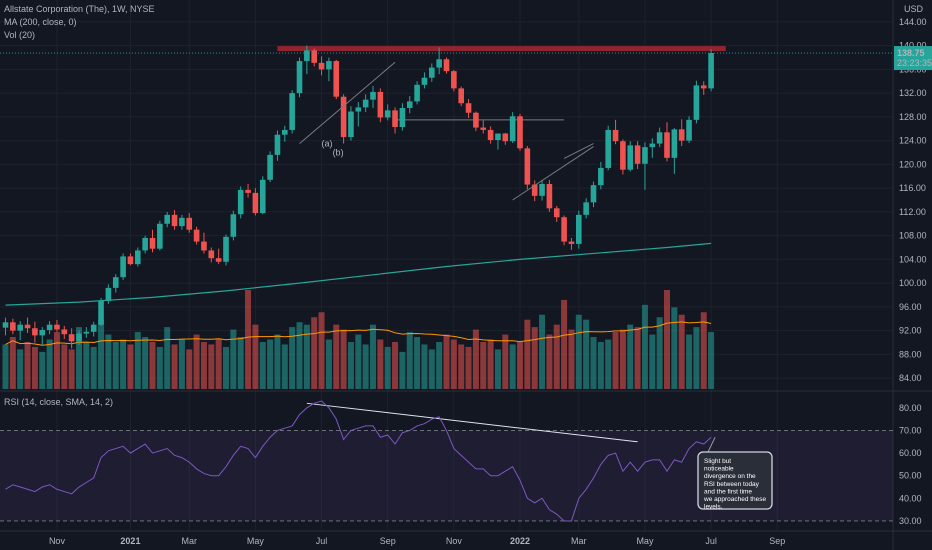 The width and height of the screenshot is (932, 550). What do you see at coordinates (717, 461) in the screenshot?
I see `annotation-text-line: Slight but` at bounding box center [717, 461].